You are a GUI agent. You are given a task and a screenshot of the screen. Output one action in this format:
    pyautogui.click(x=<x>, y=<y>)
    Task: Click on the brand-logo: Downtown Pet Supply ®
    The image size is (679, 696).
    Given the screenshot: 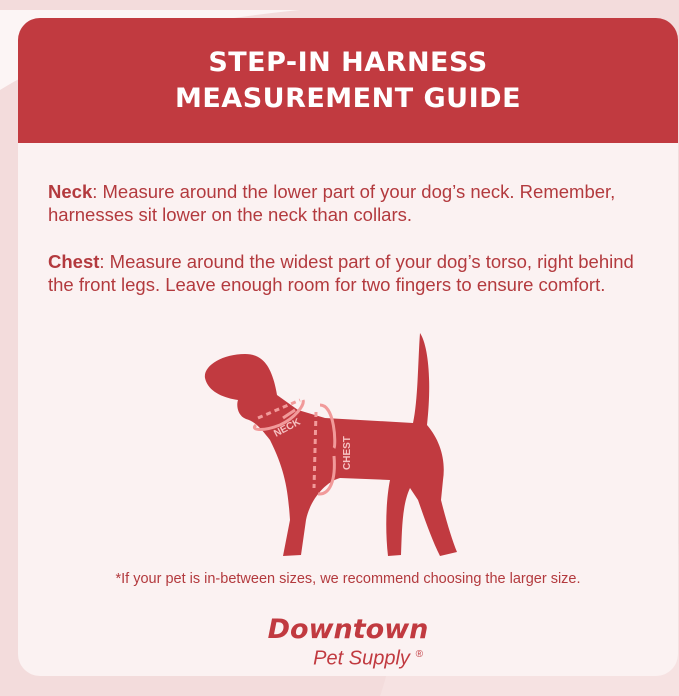 What is the action you would take?
    pyautogui.click(x=348, y=642)
    